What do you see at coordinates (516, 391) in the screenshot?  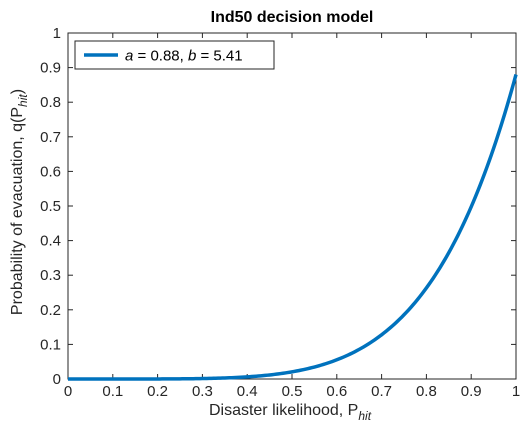 I see `x-tick-label: 1` at bounding box center [516, 391].